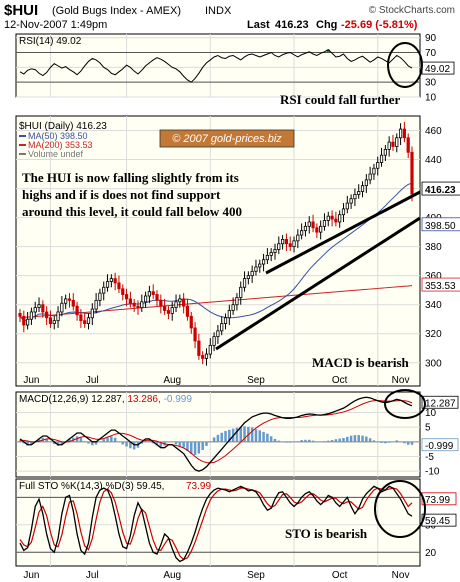 This screenshot has height=582, width=460. Describe the element at coordinates (116, 11) in the screenshot. I see `symbol-description: (Gold Bugs Index - AMEX)` at that location.